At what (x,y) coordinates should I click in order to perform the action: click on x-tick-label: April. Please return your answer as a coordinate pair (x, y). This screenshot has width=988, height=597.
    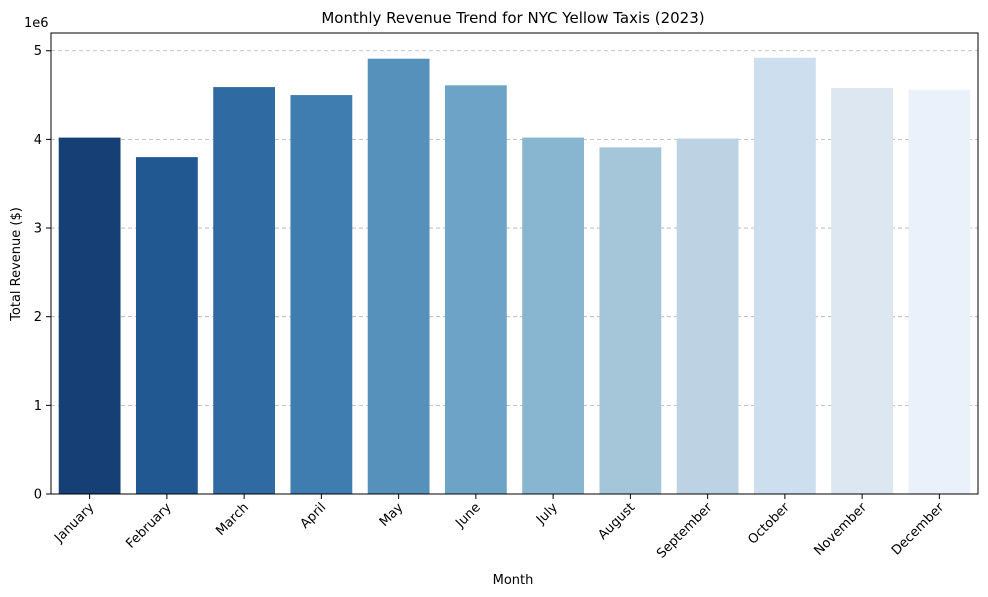
    Looking at the image, I should click on (314, 516).